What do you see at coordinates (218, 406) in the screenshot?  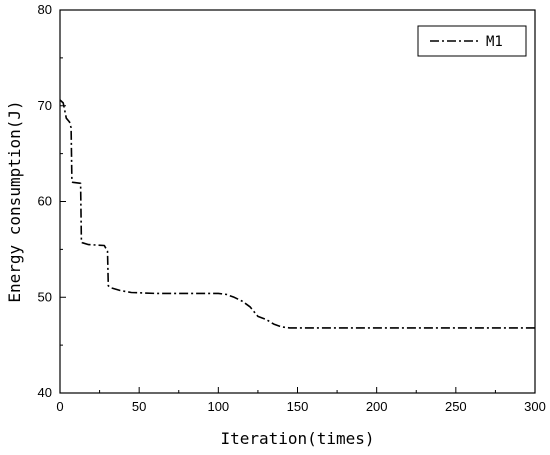 I see `x-tick-label: 100` at bounding box center [218, 406].